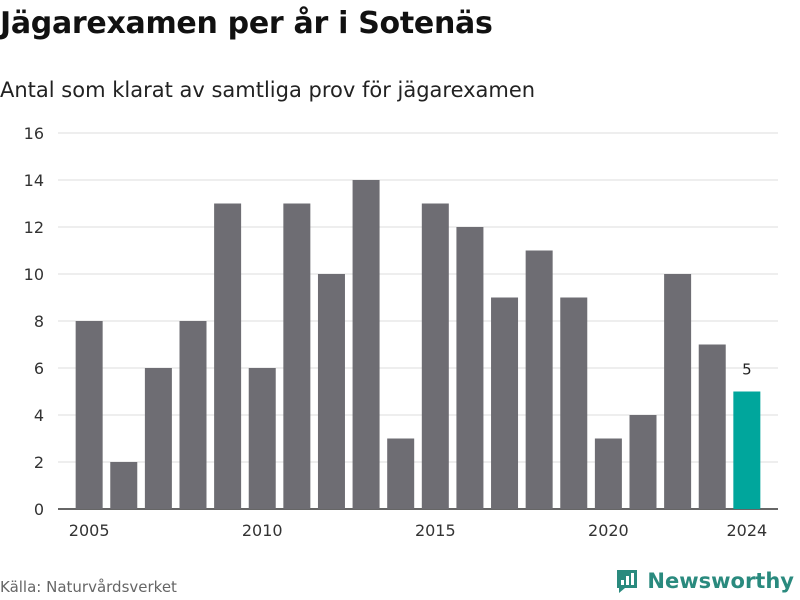 Image resolution: width=800 pixels, height=600 pixels. Describe the element at coordinates (720, 581) in the screenshot. I see `brand-name: Newsworthy` at that location.